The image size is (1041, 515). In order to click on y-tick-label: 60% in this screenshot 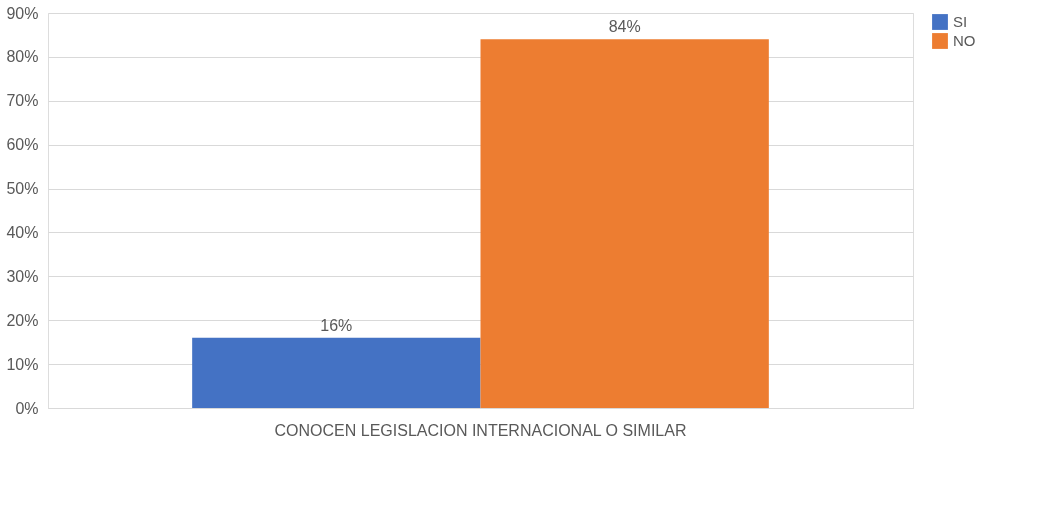, I will do `click(22, 145)`.